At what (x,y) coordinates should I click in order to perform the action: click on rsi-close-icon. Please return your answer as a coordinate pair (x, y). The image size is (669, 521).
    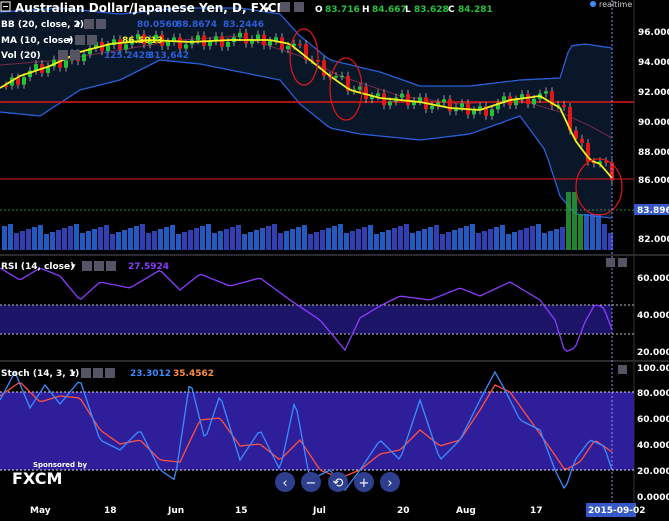
    Looking at the image, I should click on (111, 266).